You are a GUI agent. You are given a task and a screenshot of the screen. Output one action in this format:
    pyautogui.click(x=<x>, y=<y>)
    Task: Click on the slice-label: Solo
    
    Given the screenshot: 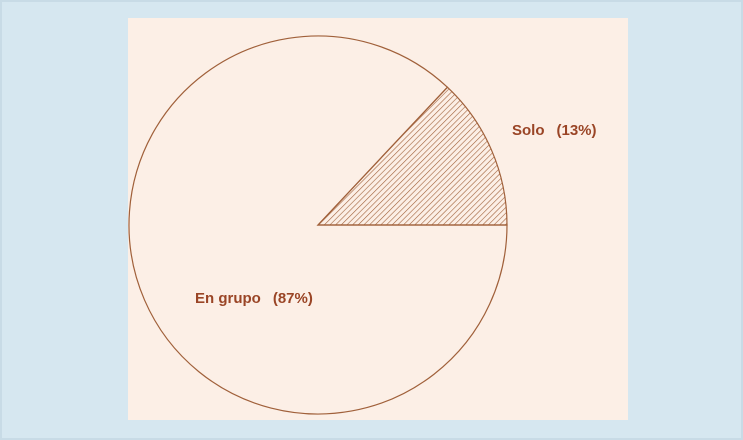 What is the action you would take?
    pyautogui.click(x=528, y=130)
    